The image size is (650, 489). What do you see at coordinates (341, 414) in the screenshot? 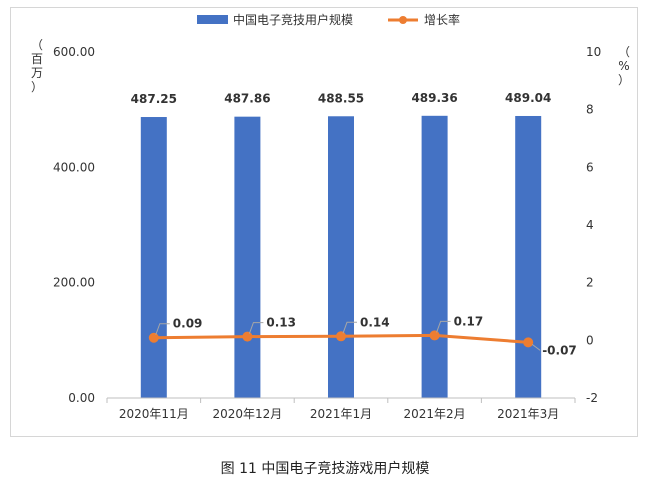
I see `x-tick-label: 2021年1月` at bounding box center [341, 414].